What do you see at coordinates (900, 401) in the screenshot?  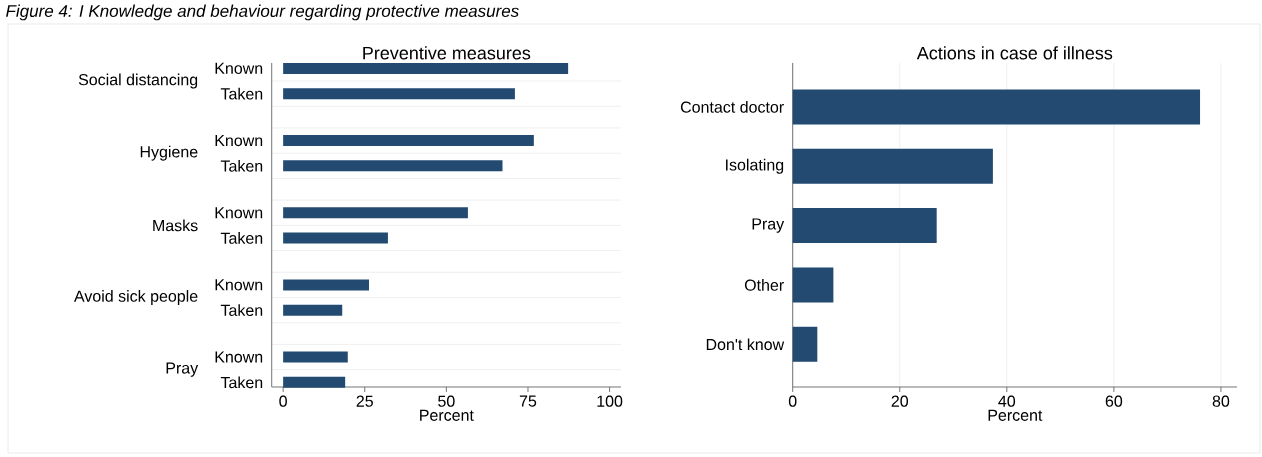 I see `x-tick-label: 20` at bounding box center [900, 401].